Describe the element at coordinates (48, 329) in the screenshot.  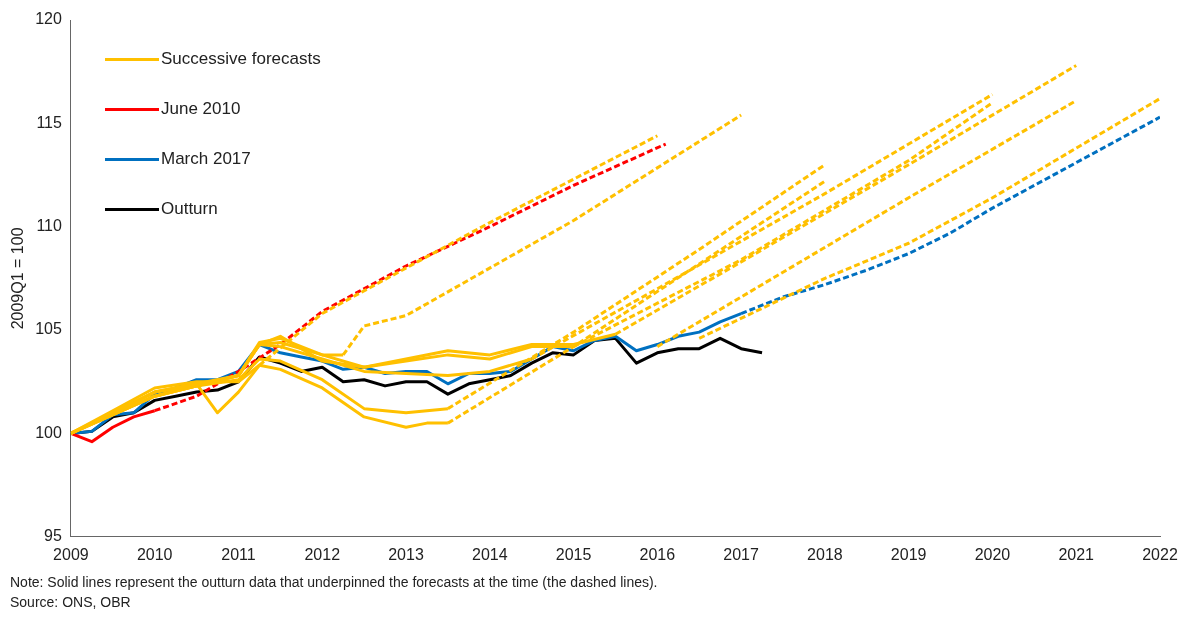
I see `y-tick-label: 105` at that location.